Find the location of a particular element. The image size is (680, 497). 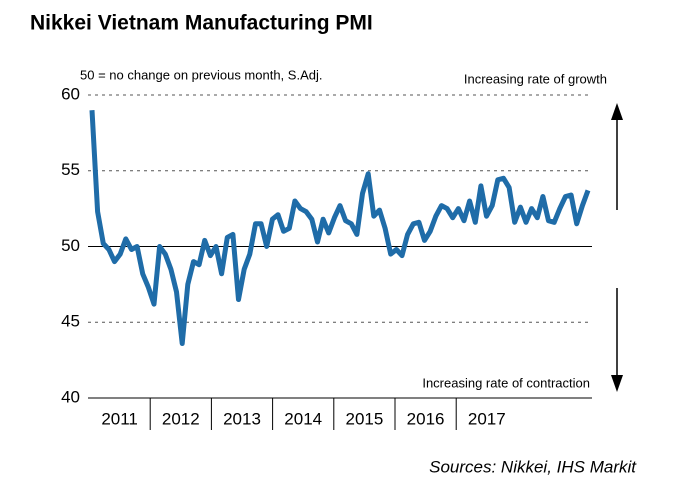

x-tick-label: 2014 is located at coordinates (303, 418).